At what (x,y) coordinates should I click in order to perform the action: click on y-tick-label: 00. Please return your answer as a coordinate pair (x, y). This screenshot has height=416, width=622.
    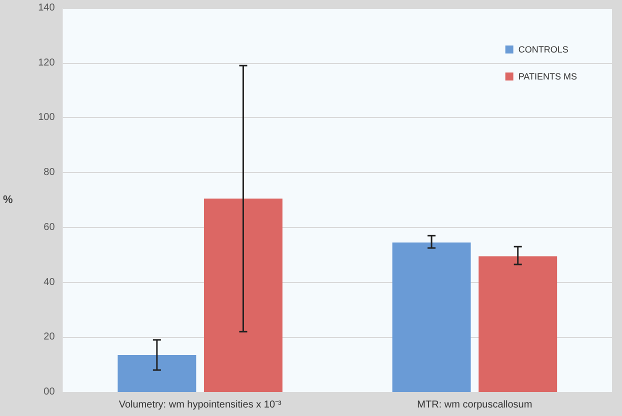
    Looking at the image, I should click on (50, 392).